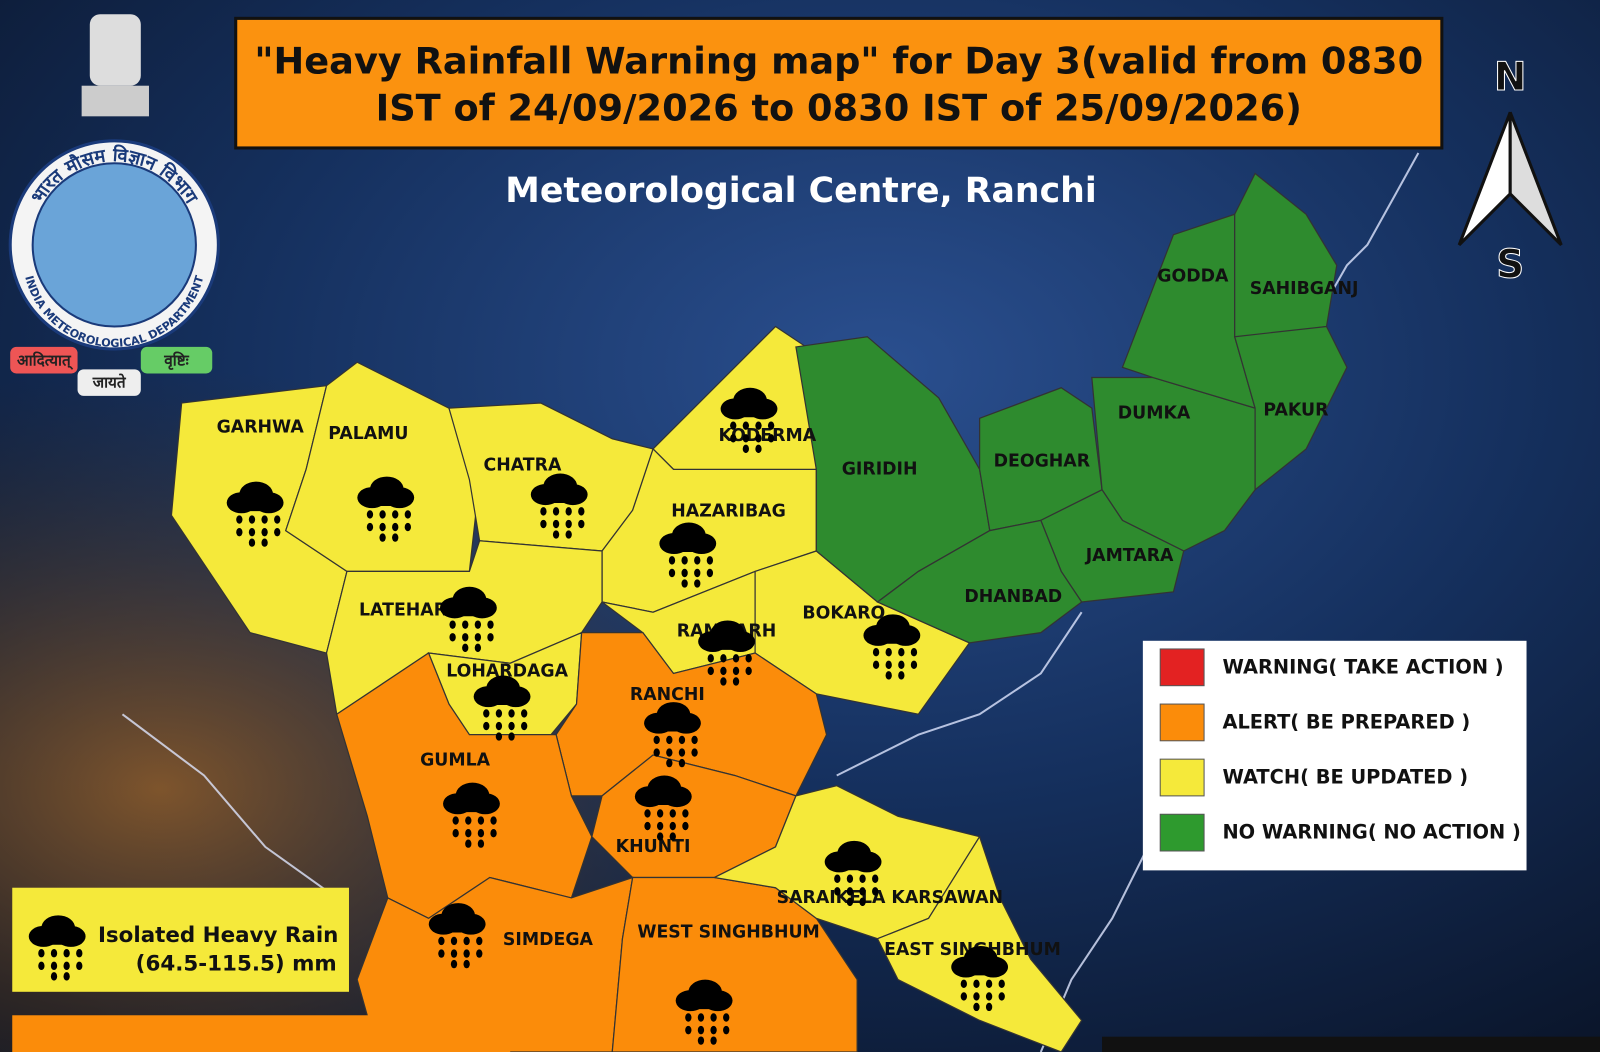 This screenshot has width=1600, height=1056. Describe the element at coordinates (523, 465) in the screenshot. I see `district-label: CHATRA` at that location.